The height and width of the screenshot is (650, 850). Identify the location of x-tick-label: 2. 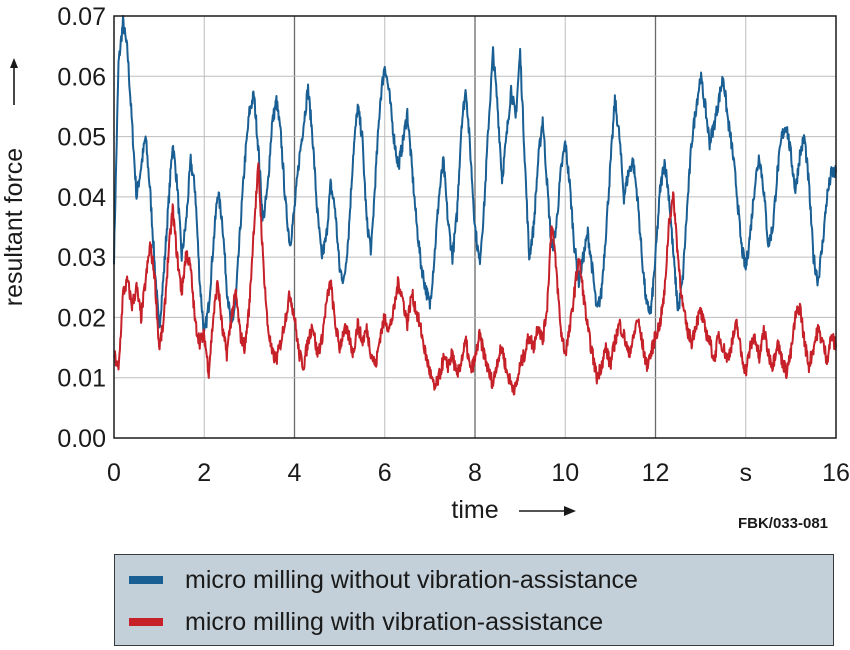
(204, 473).